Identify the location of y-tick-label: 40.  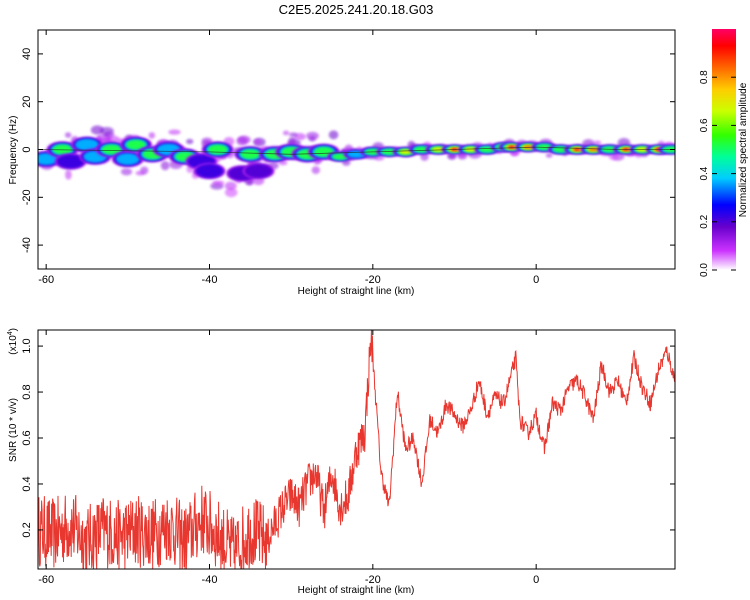
(27, 54).